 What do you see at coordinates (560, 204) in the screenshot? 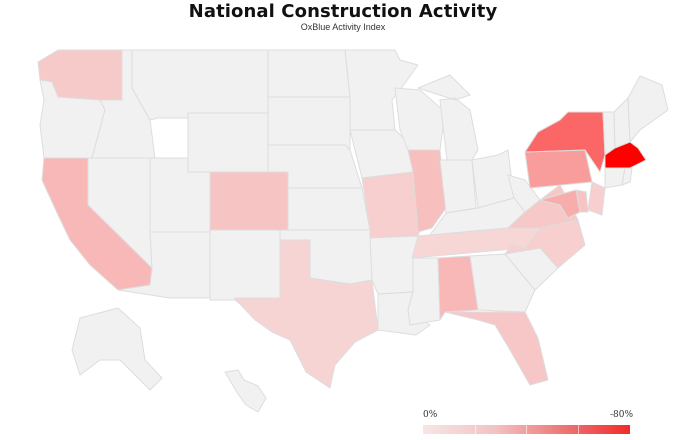
I see `state-md` at bounding box center [560, 204].